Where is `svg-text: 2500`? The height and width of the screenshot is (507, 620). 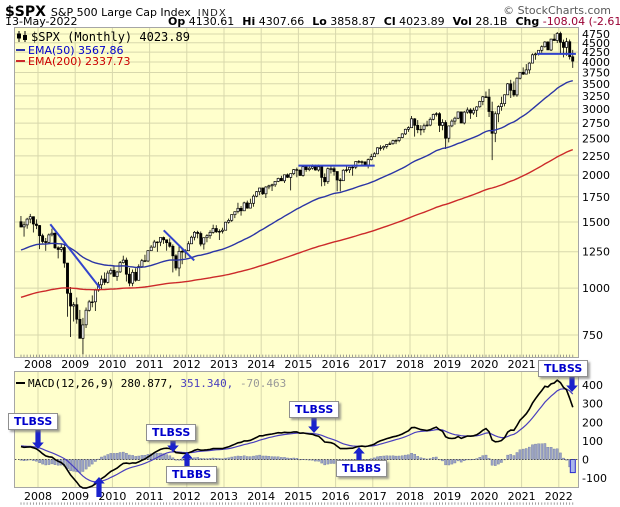 svg-text: 2500 is located at coordinates (596, 139).